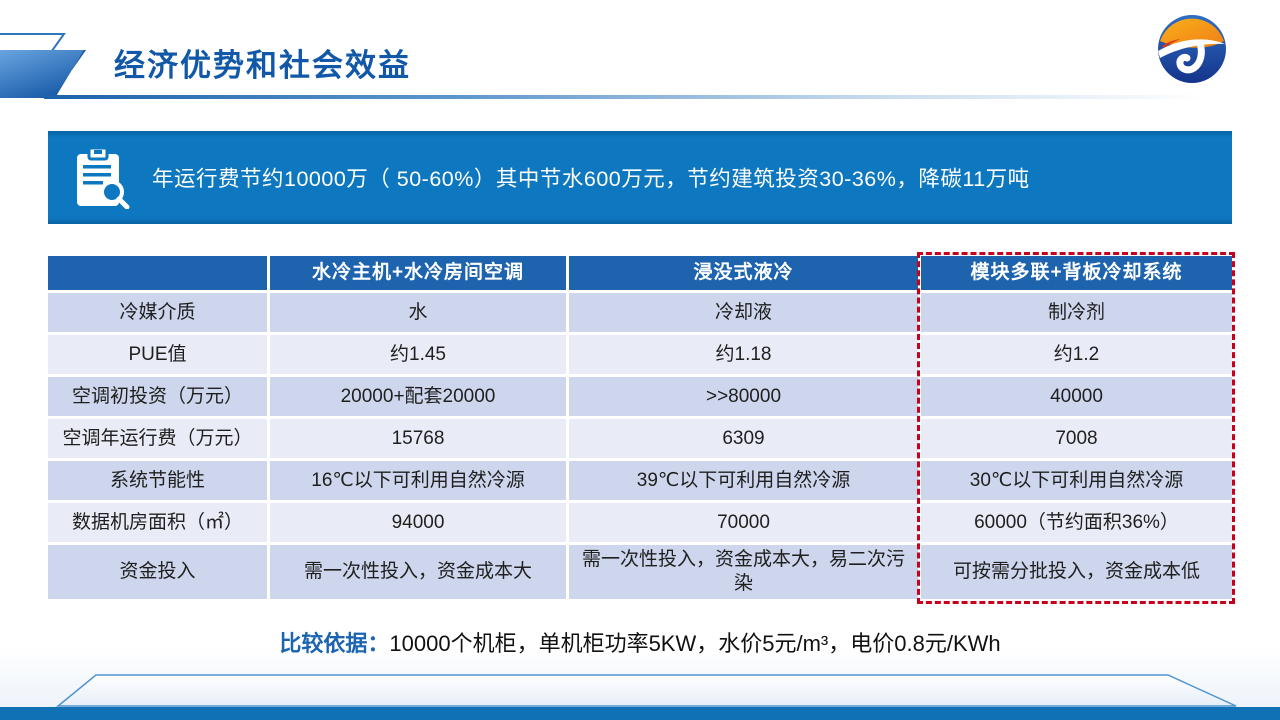 This screenshot has width=1280, height=720. I want to click on column-header, so click(157, 273).